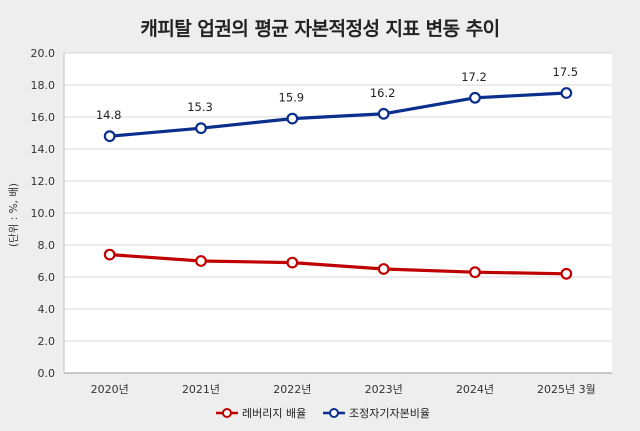 Image resolution: width=640 pixels, height=431 pixels. Describe the element at coordinates (47, 309) in the screenshot. I see `y-tick-label: 4.0` at that location.